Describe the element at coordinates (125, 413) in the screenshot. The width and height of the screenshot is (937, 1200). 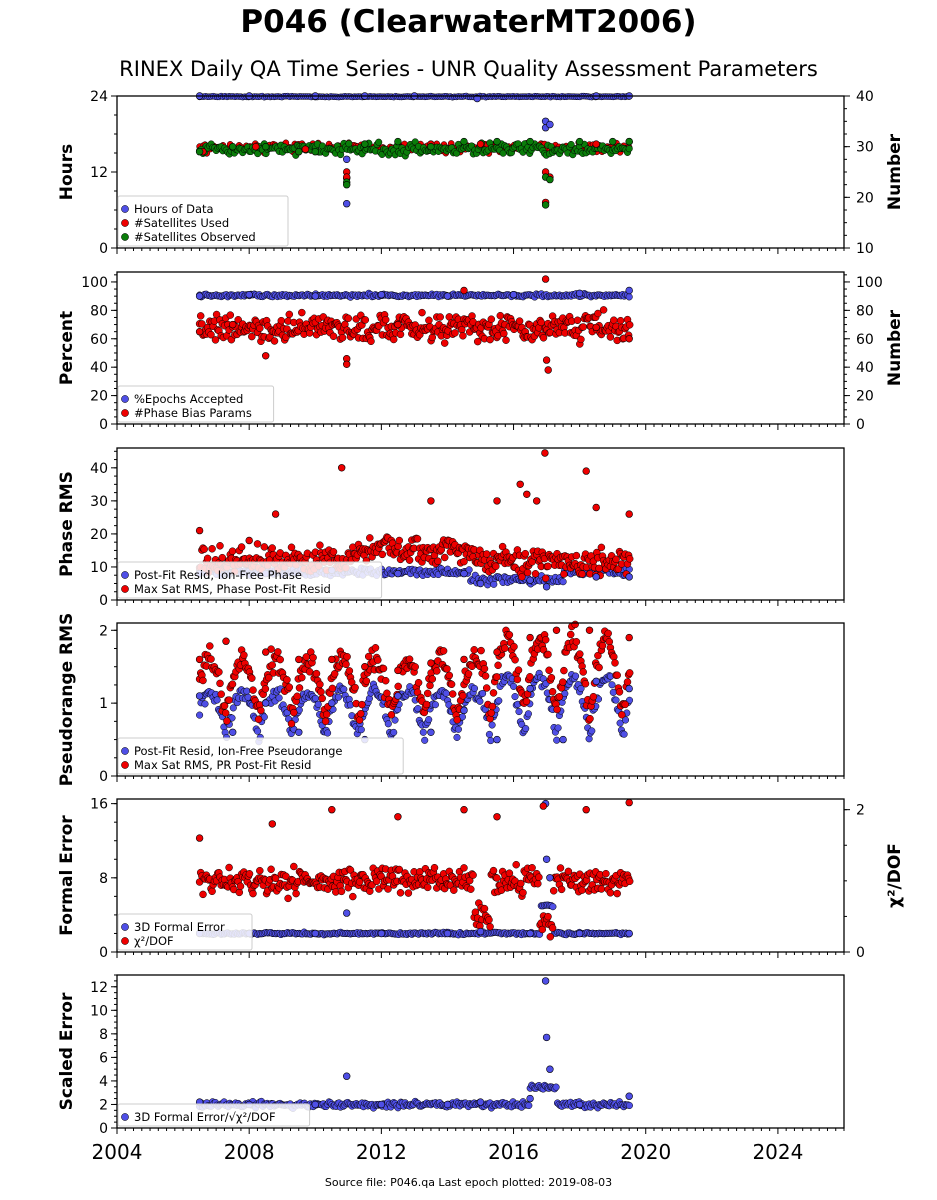
I see `legend-marker` at that location.